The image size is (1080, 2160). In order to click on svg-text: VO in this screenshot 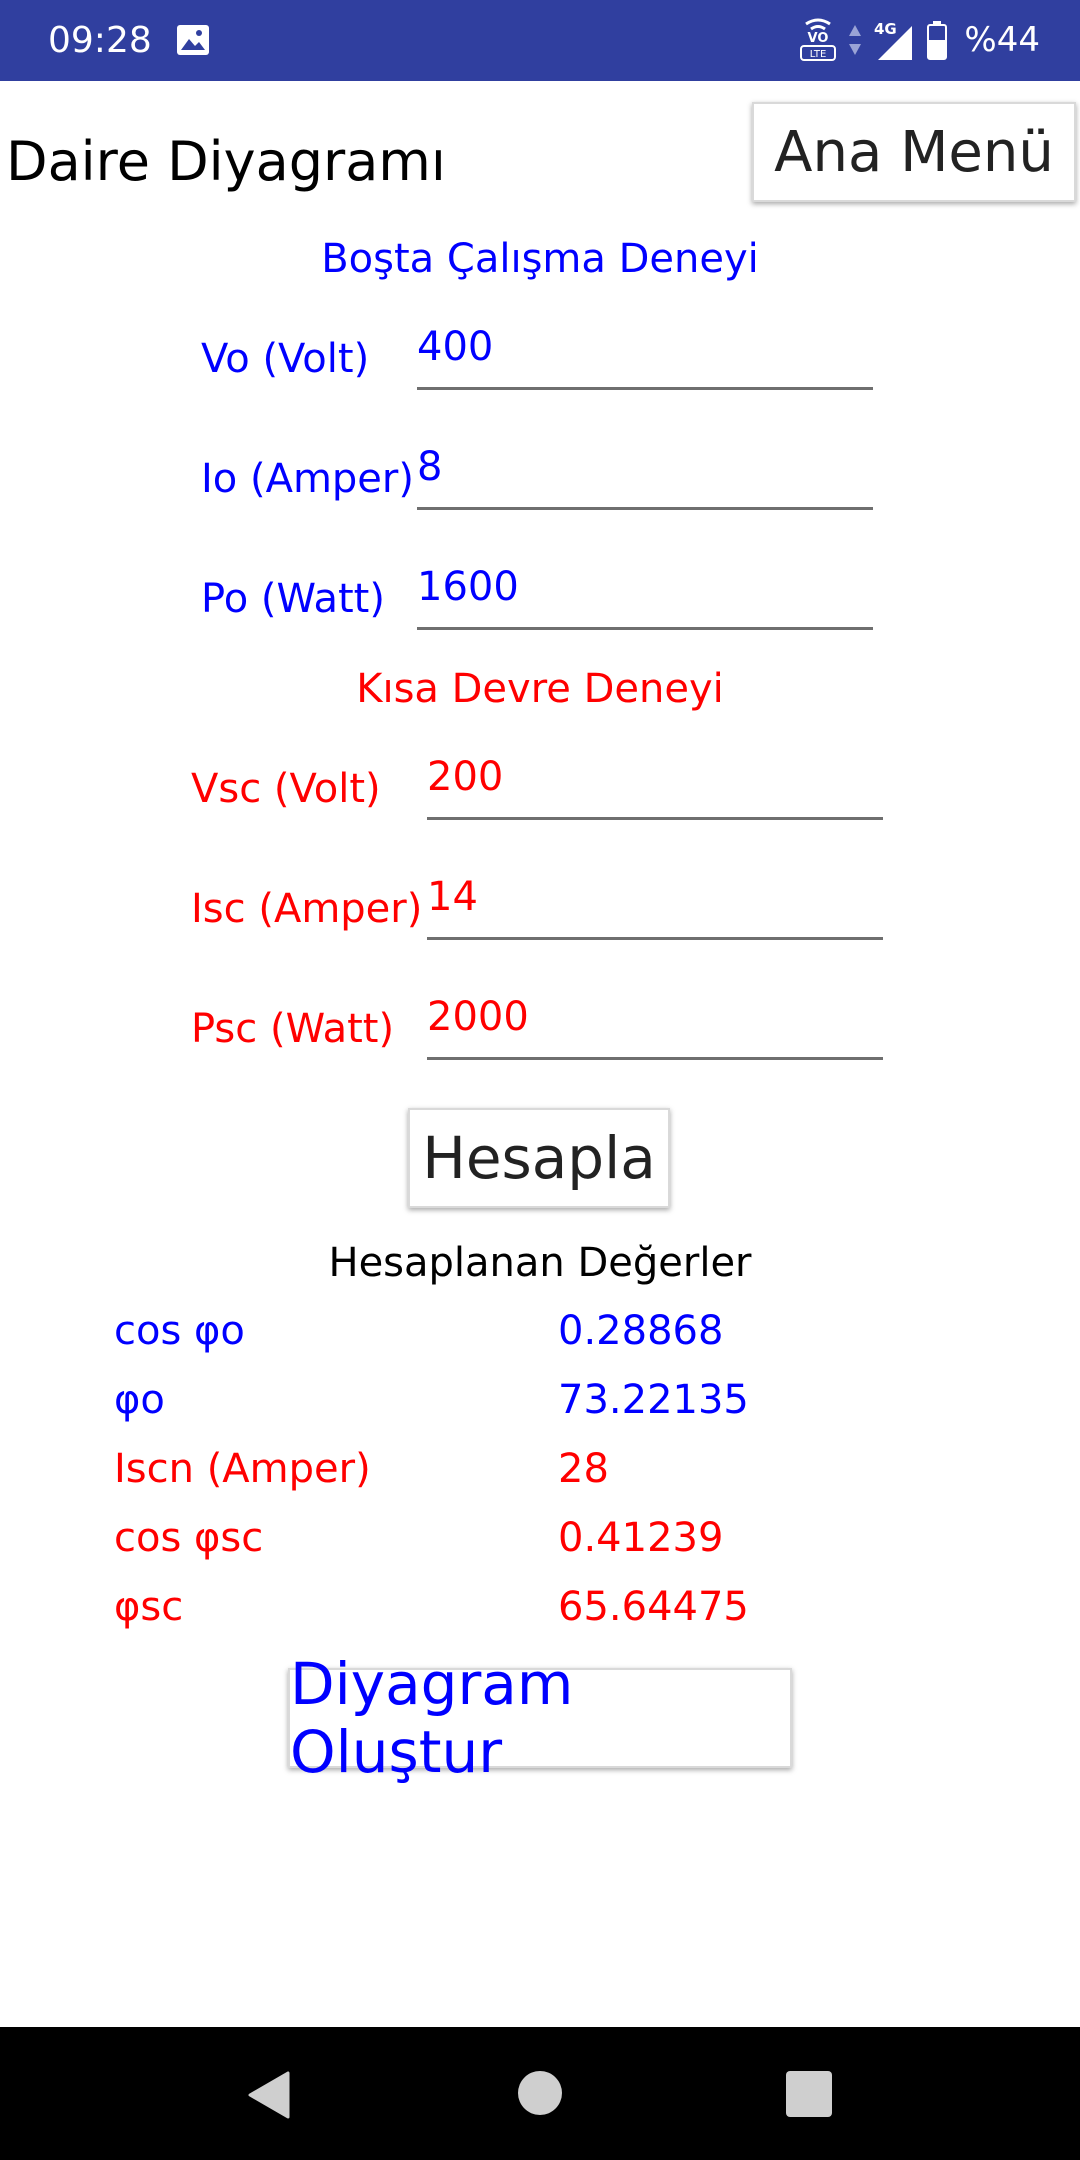, I will do `click(818, 38)`.